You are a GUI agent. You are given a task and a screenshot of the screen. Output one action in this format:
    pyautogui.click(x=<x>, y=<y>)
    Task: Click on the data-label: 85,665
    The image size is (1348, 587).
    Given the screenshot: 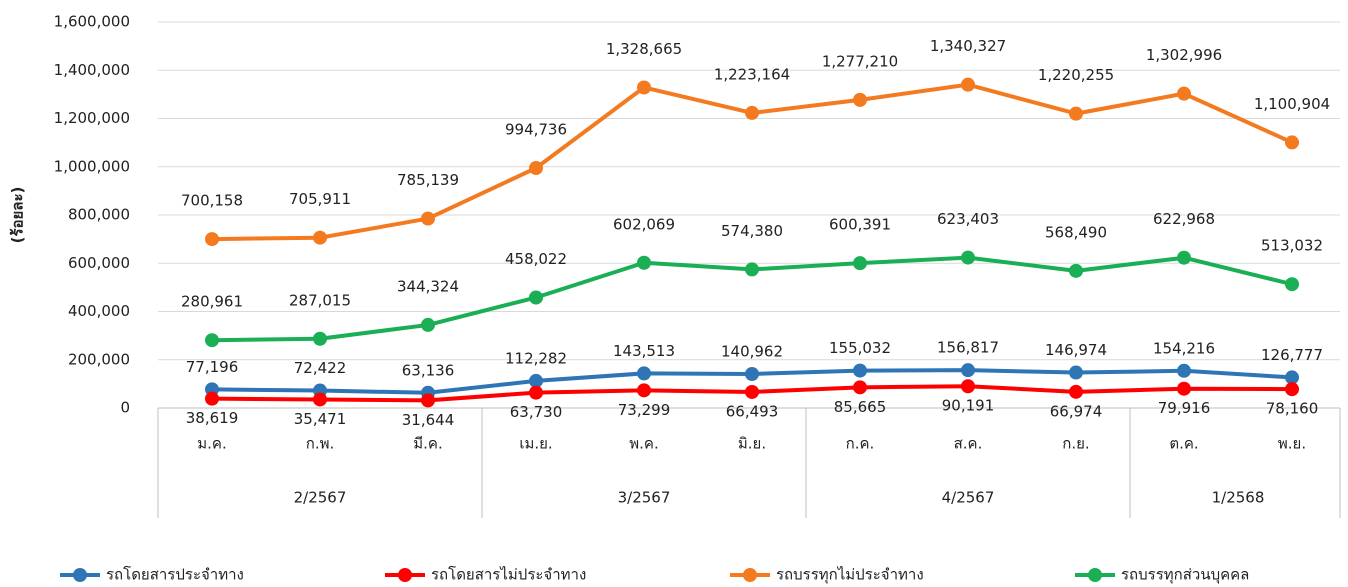 What is the action you would take?
    pyautogui.click(x=860, y=407)
    